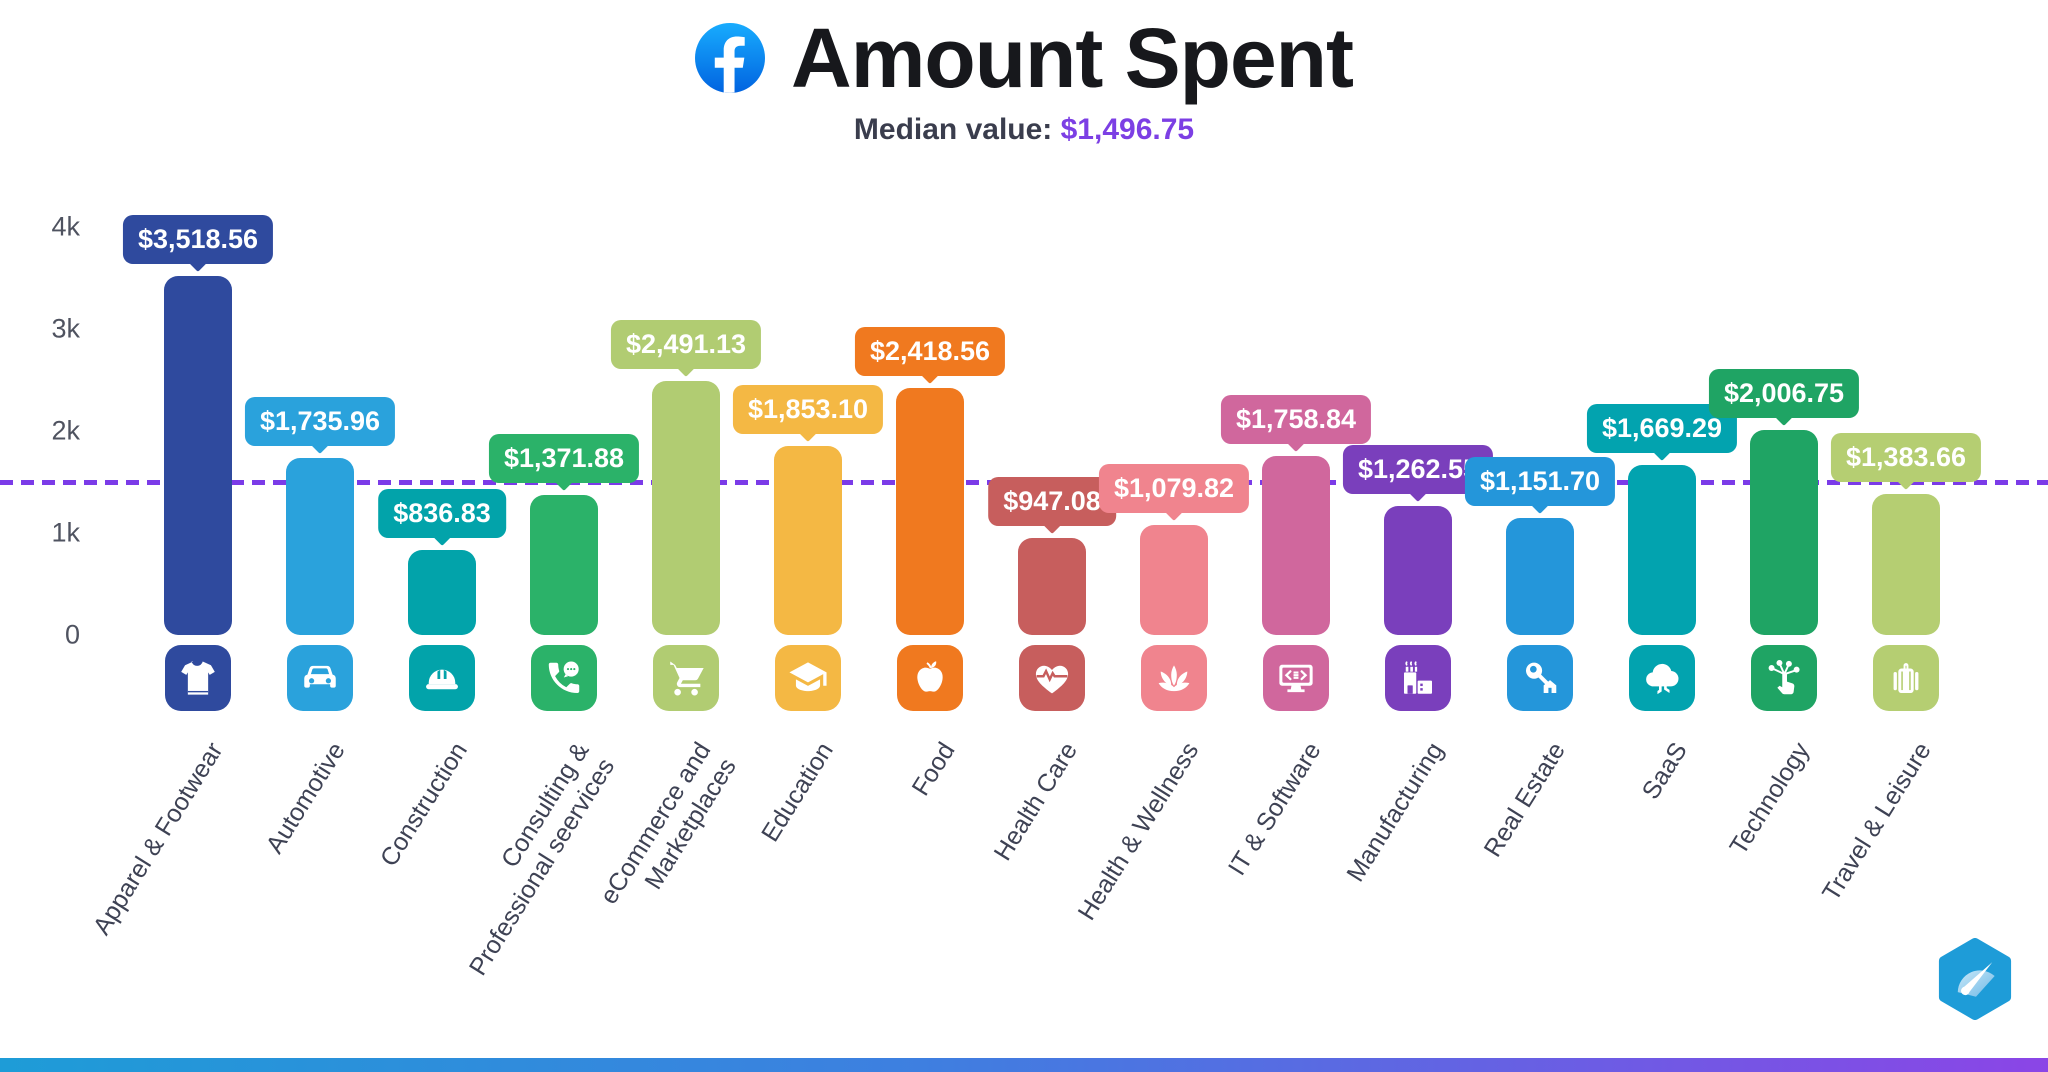 This screenshot has height=1072, width=2048. I want to click on value-badge-consulting-professional-seervices: $1,371.88, so click(564, 462).